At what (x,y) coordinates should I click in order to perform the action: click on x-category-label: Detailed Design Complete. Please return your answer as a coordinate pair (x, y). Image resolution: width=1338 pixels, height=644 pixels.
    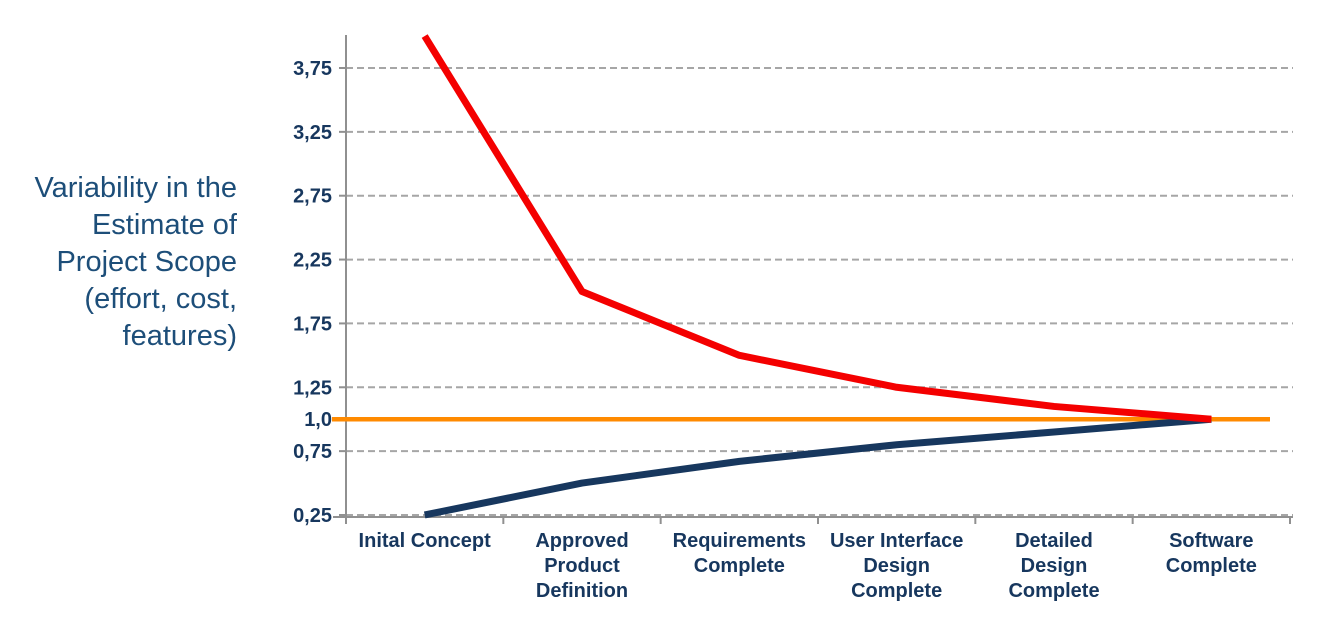
    Looking at the image, I should click on (1053, 566).